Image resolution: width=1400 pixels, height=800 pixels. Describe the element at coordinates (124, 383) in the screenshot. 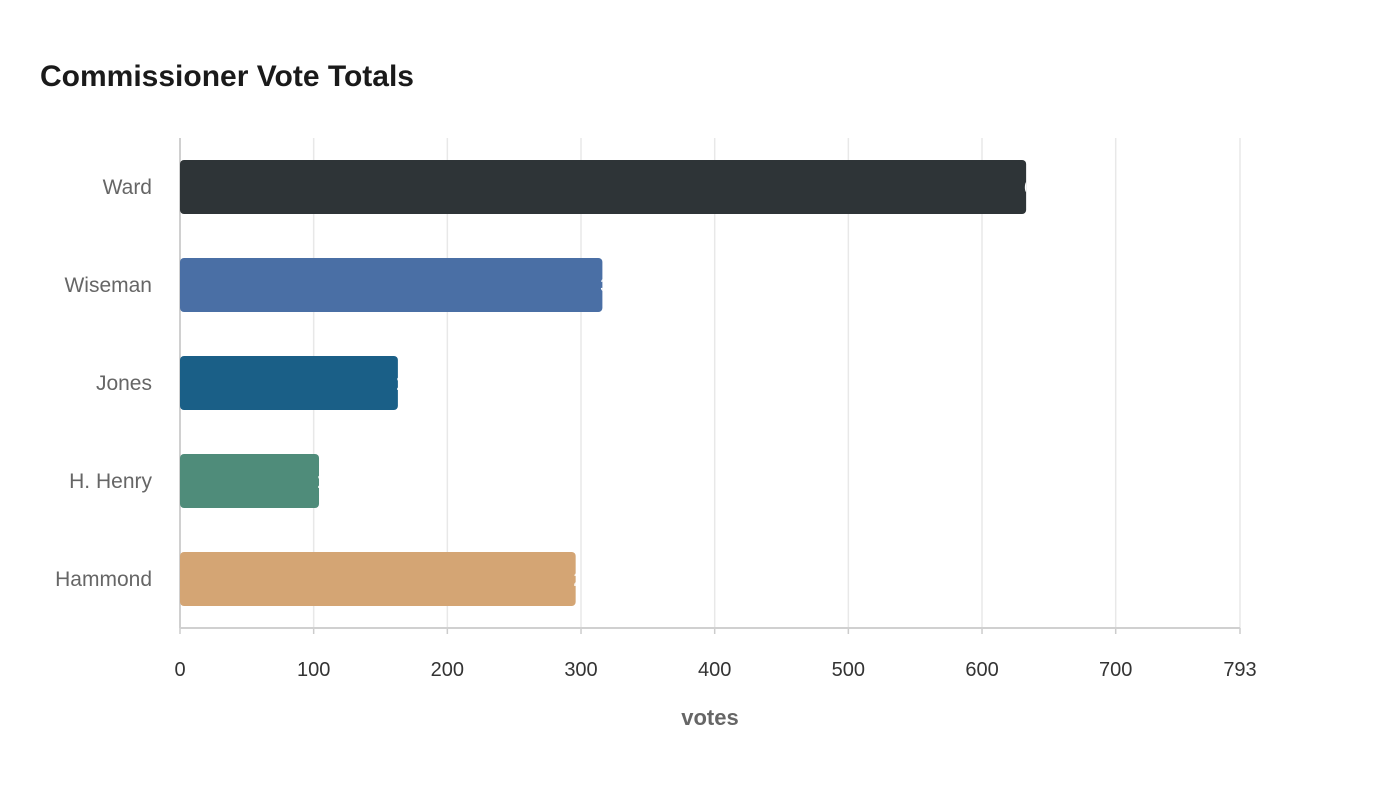

I see `category-label: Jones` at that location.